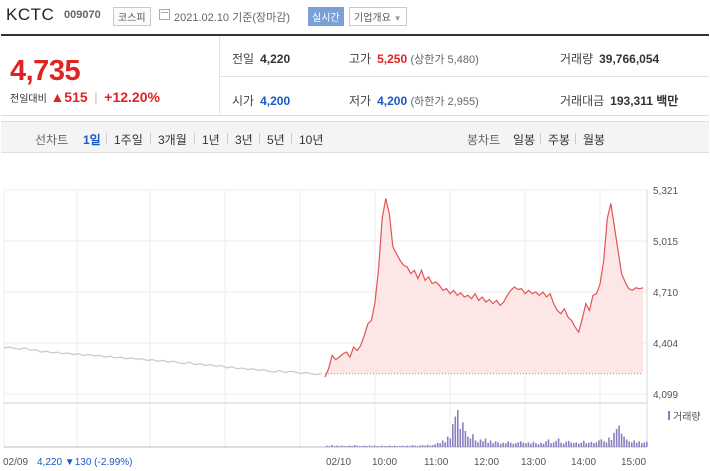  What do you see at coordinates (360, 59) in the screenshot?
I see `stat-label: 고가` at bounding box center [360, 59].